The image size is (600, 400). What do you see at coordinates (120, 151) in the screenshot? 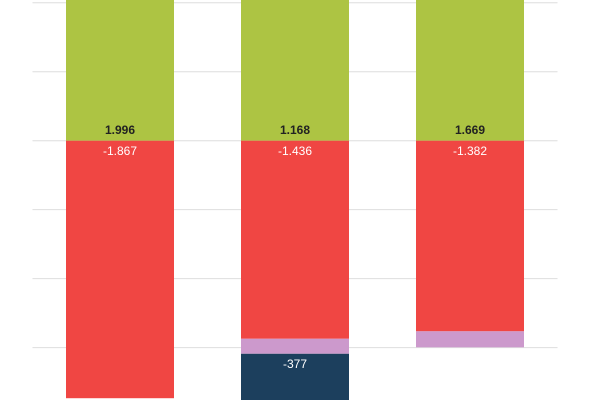
I see `data-label: -1.867` at bounding box center [120, 151].